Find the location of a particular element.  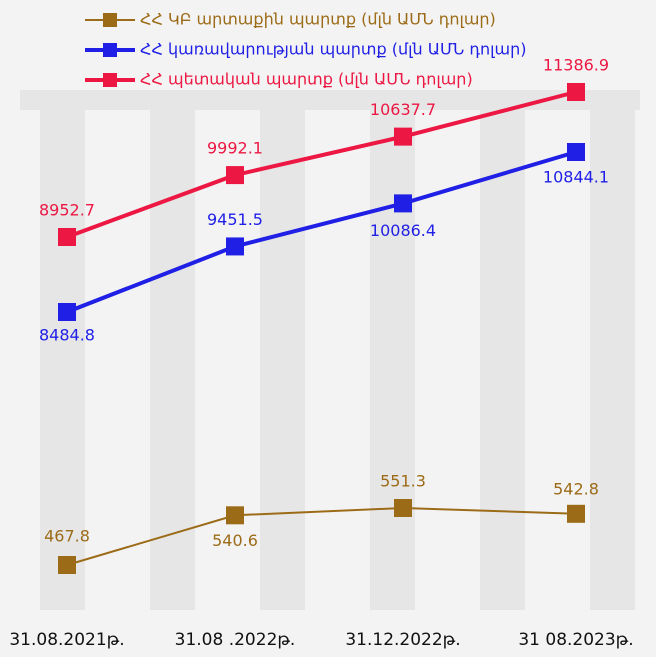

data-label: 10637.7 is located at coordinates (403, 109).